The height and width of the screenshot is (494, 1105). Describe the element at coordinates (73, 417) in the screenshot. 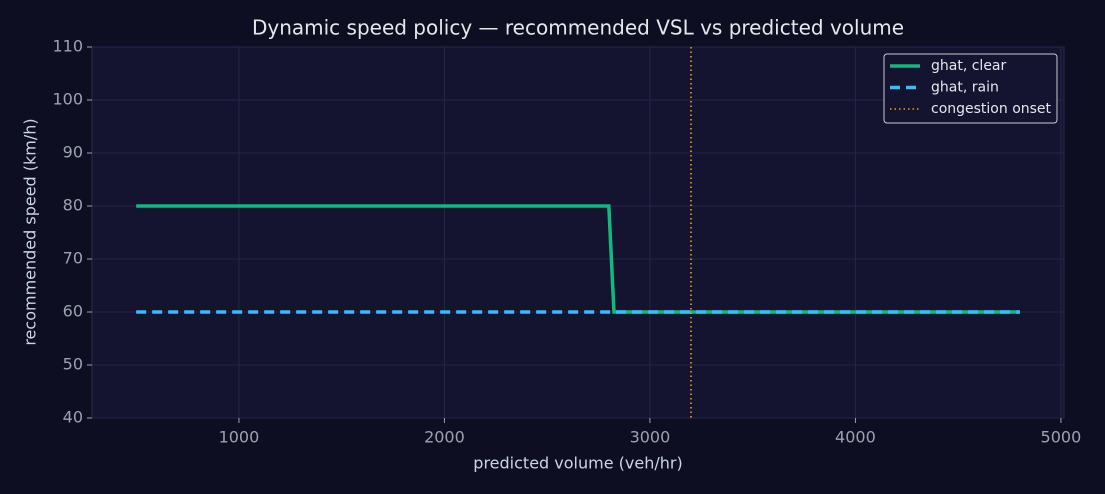

I see `y-tick-label: 40` at that location.